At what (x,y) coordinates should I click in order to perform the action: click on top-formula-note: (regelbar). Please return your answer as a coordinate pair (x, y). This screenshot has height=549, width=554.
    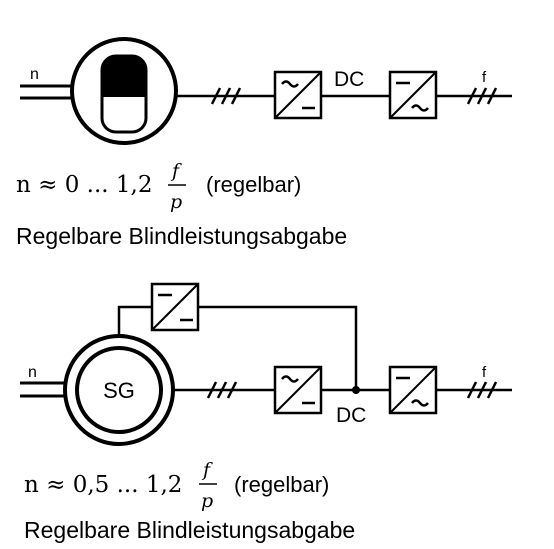
    Looking at the image, I should click on (253, 184).